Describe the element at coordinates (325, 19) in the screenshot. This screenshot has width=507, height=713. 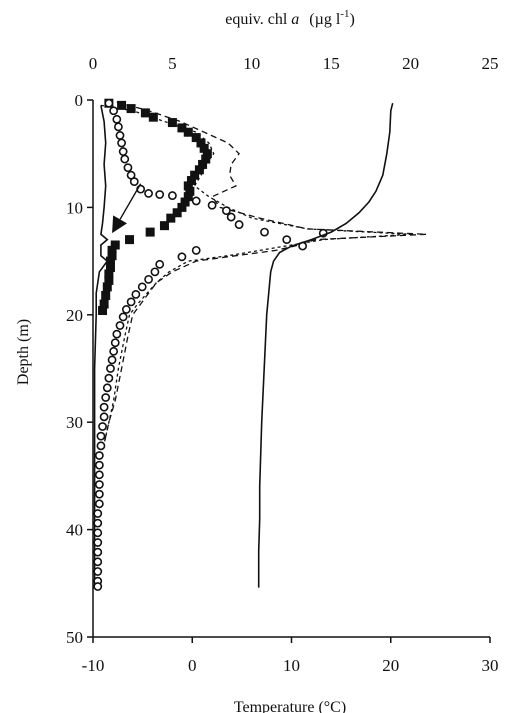
I see `top-axis-title-units: (µg l` at that location.